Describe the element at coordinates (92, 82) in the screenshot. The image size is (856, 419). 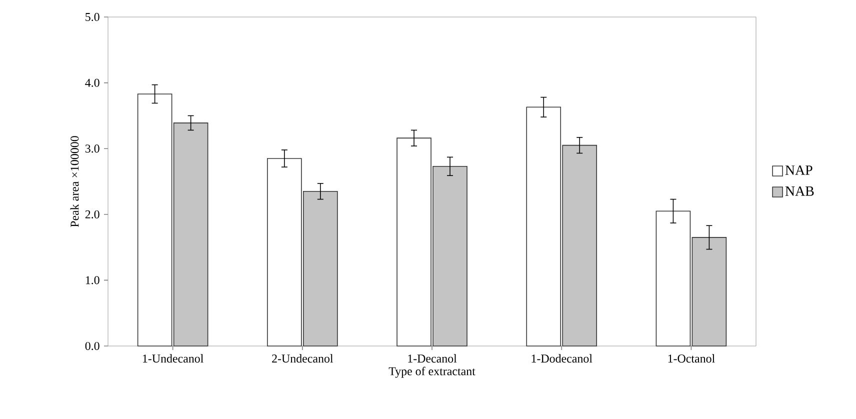
I see `y-tick-label: 4.0` at that location.